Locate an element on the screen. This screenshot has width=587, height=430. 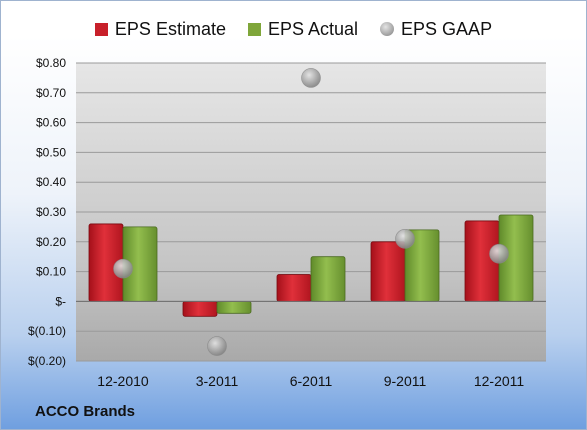
y-tick-label: $0.40 is located at coordinates (51, 182).